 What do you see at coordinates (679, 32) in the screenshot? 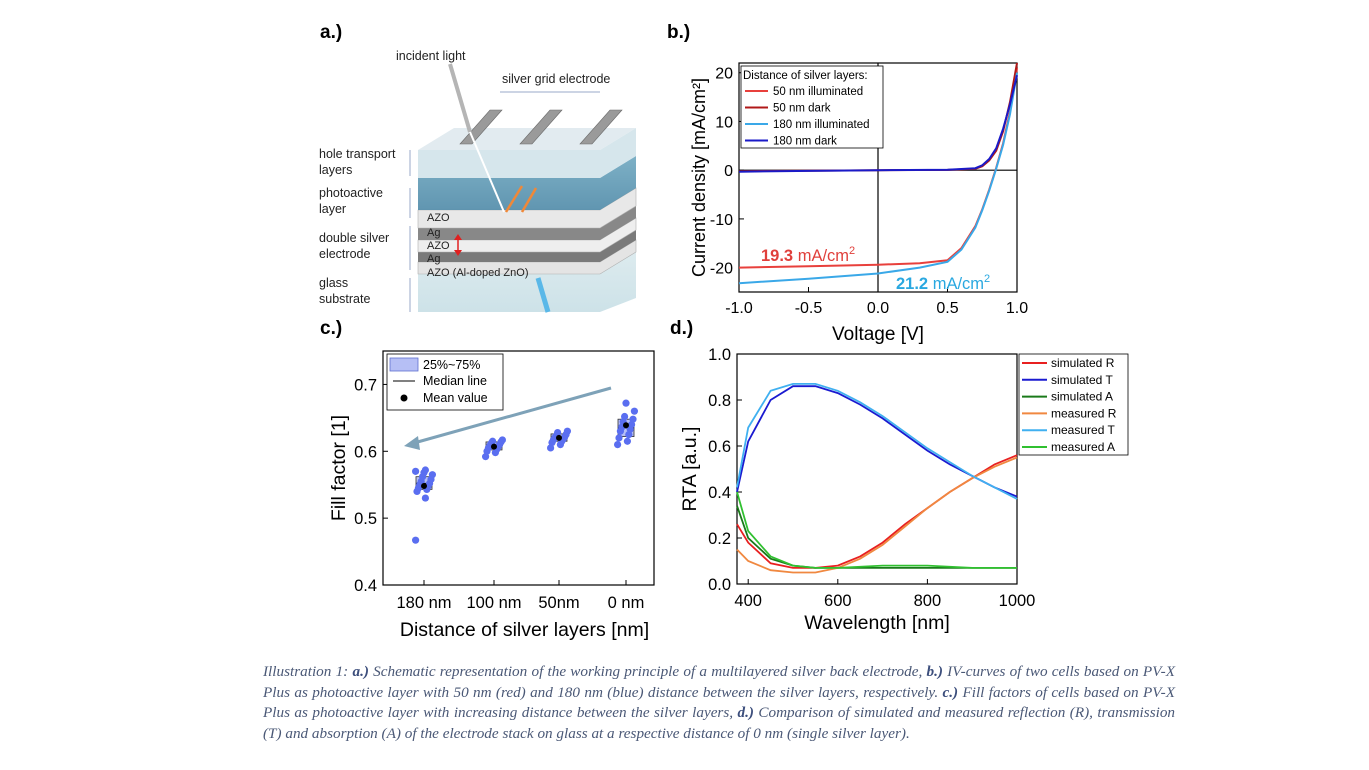
I see `panel-label-b: b.)` at bounding box center [679, 32].